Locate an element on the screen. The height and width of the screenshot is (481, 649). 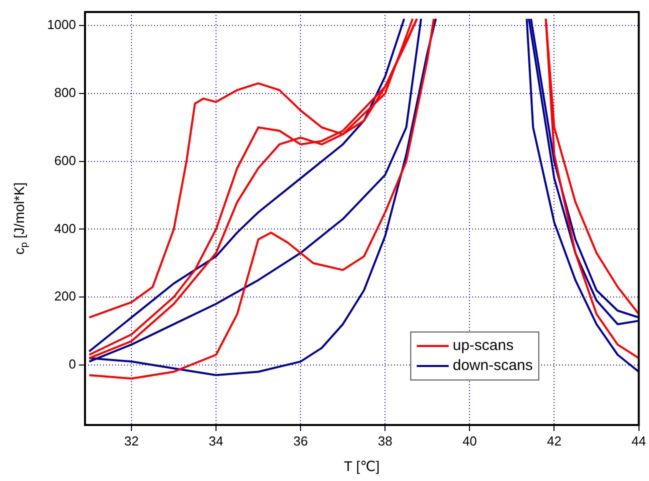
legend-label: up-scans is located at coordinates (483, 345).